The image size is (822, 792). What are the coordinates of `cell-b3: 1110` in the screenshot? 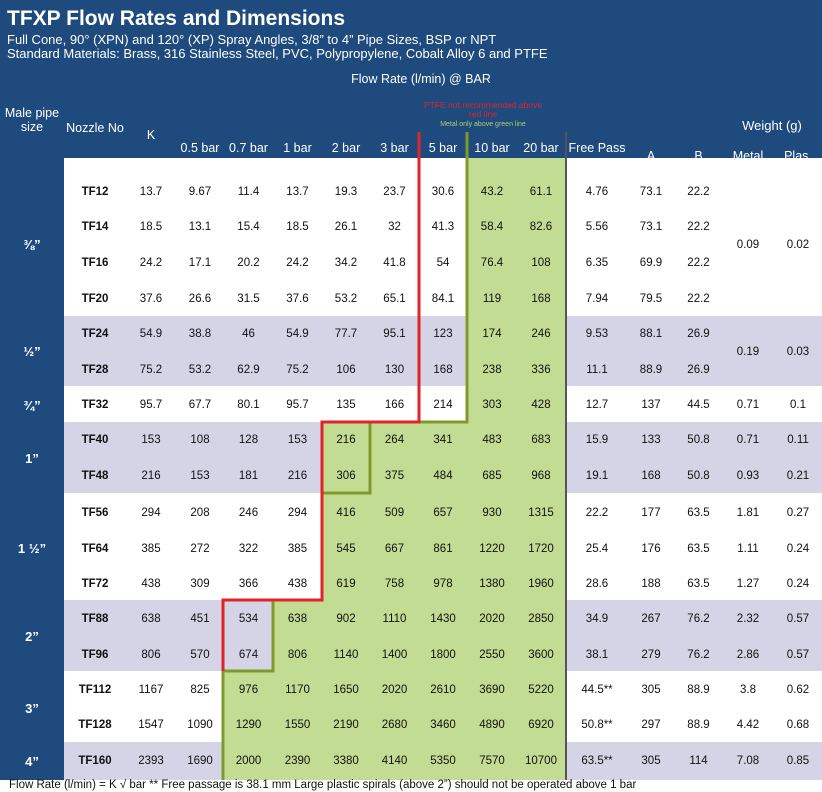 It's located at (394, 619).